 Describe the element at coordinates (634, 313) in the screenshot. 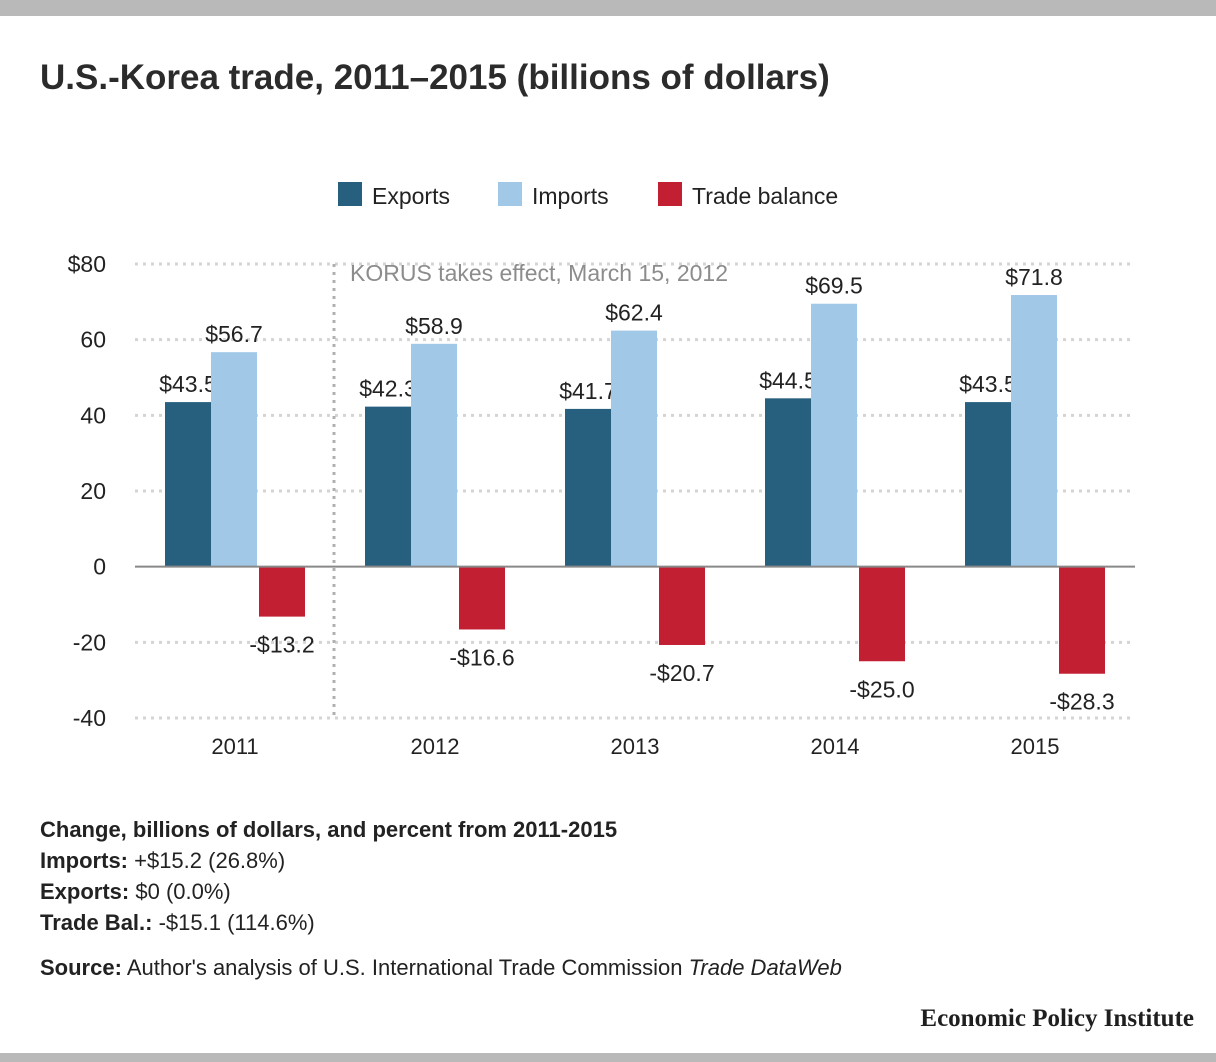

I see `data-label-imports-2013: $62.4` at that location.